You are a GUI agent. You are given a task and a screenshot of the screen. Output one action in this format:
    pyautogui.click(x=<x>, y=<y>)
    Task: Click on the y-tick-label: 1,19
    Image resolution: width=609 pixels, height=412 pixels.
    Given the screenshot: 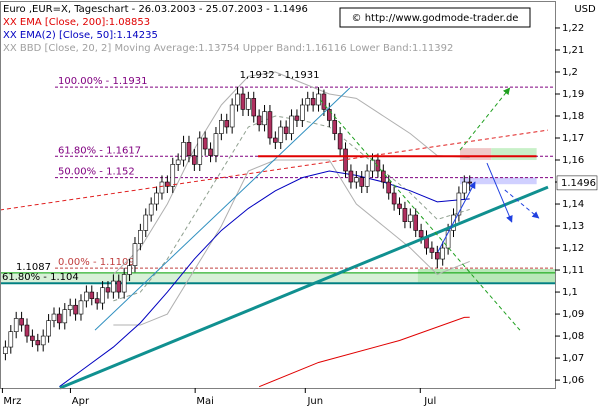 What is the action you would take?
    pyautogui.click(x=573, y=94)
    